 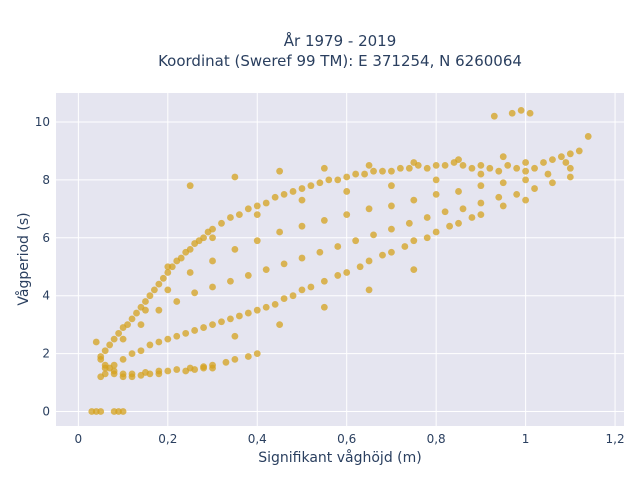 I want to click on y-tick-label: 4, so click(x=46, y=296).